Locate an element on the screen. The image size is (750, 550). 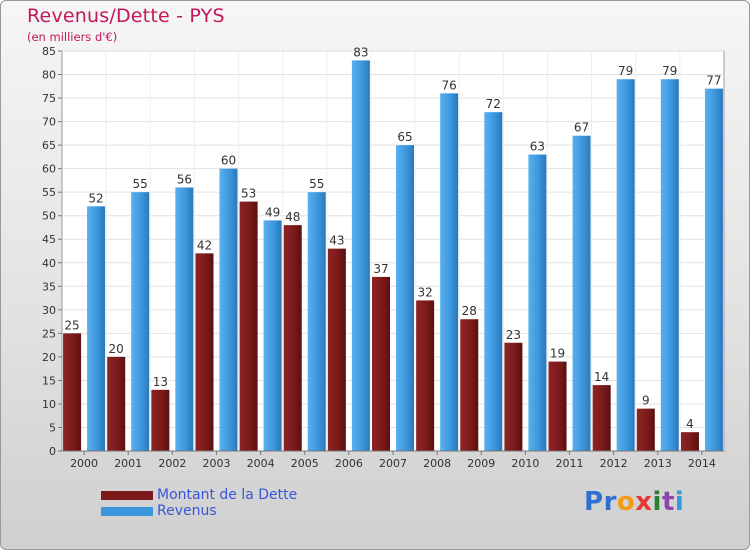
x-tick-label: 2004 is located at coordinates (261, 463).